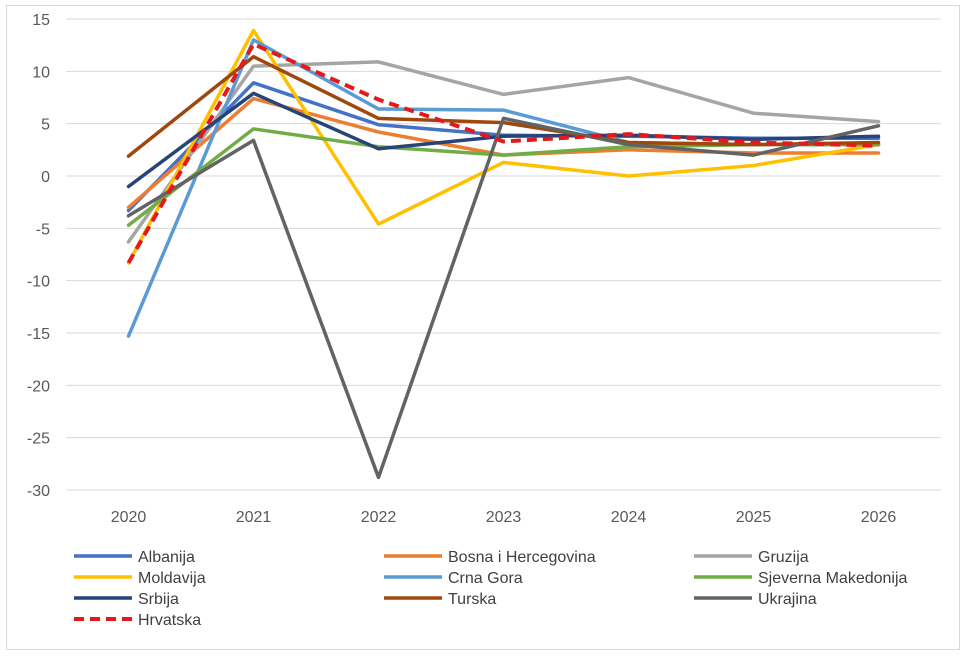 Image resolution: width=966 pixels, height=657 pixels. I want to click on legend-label: Ukrajina, so click(787, 599).